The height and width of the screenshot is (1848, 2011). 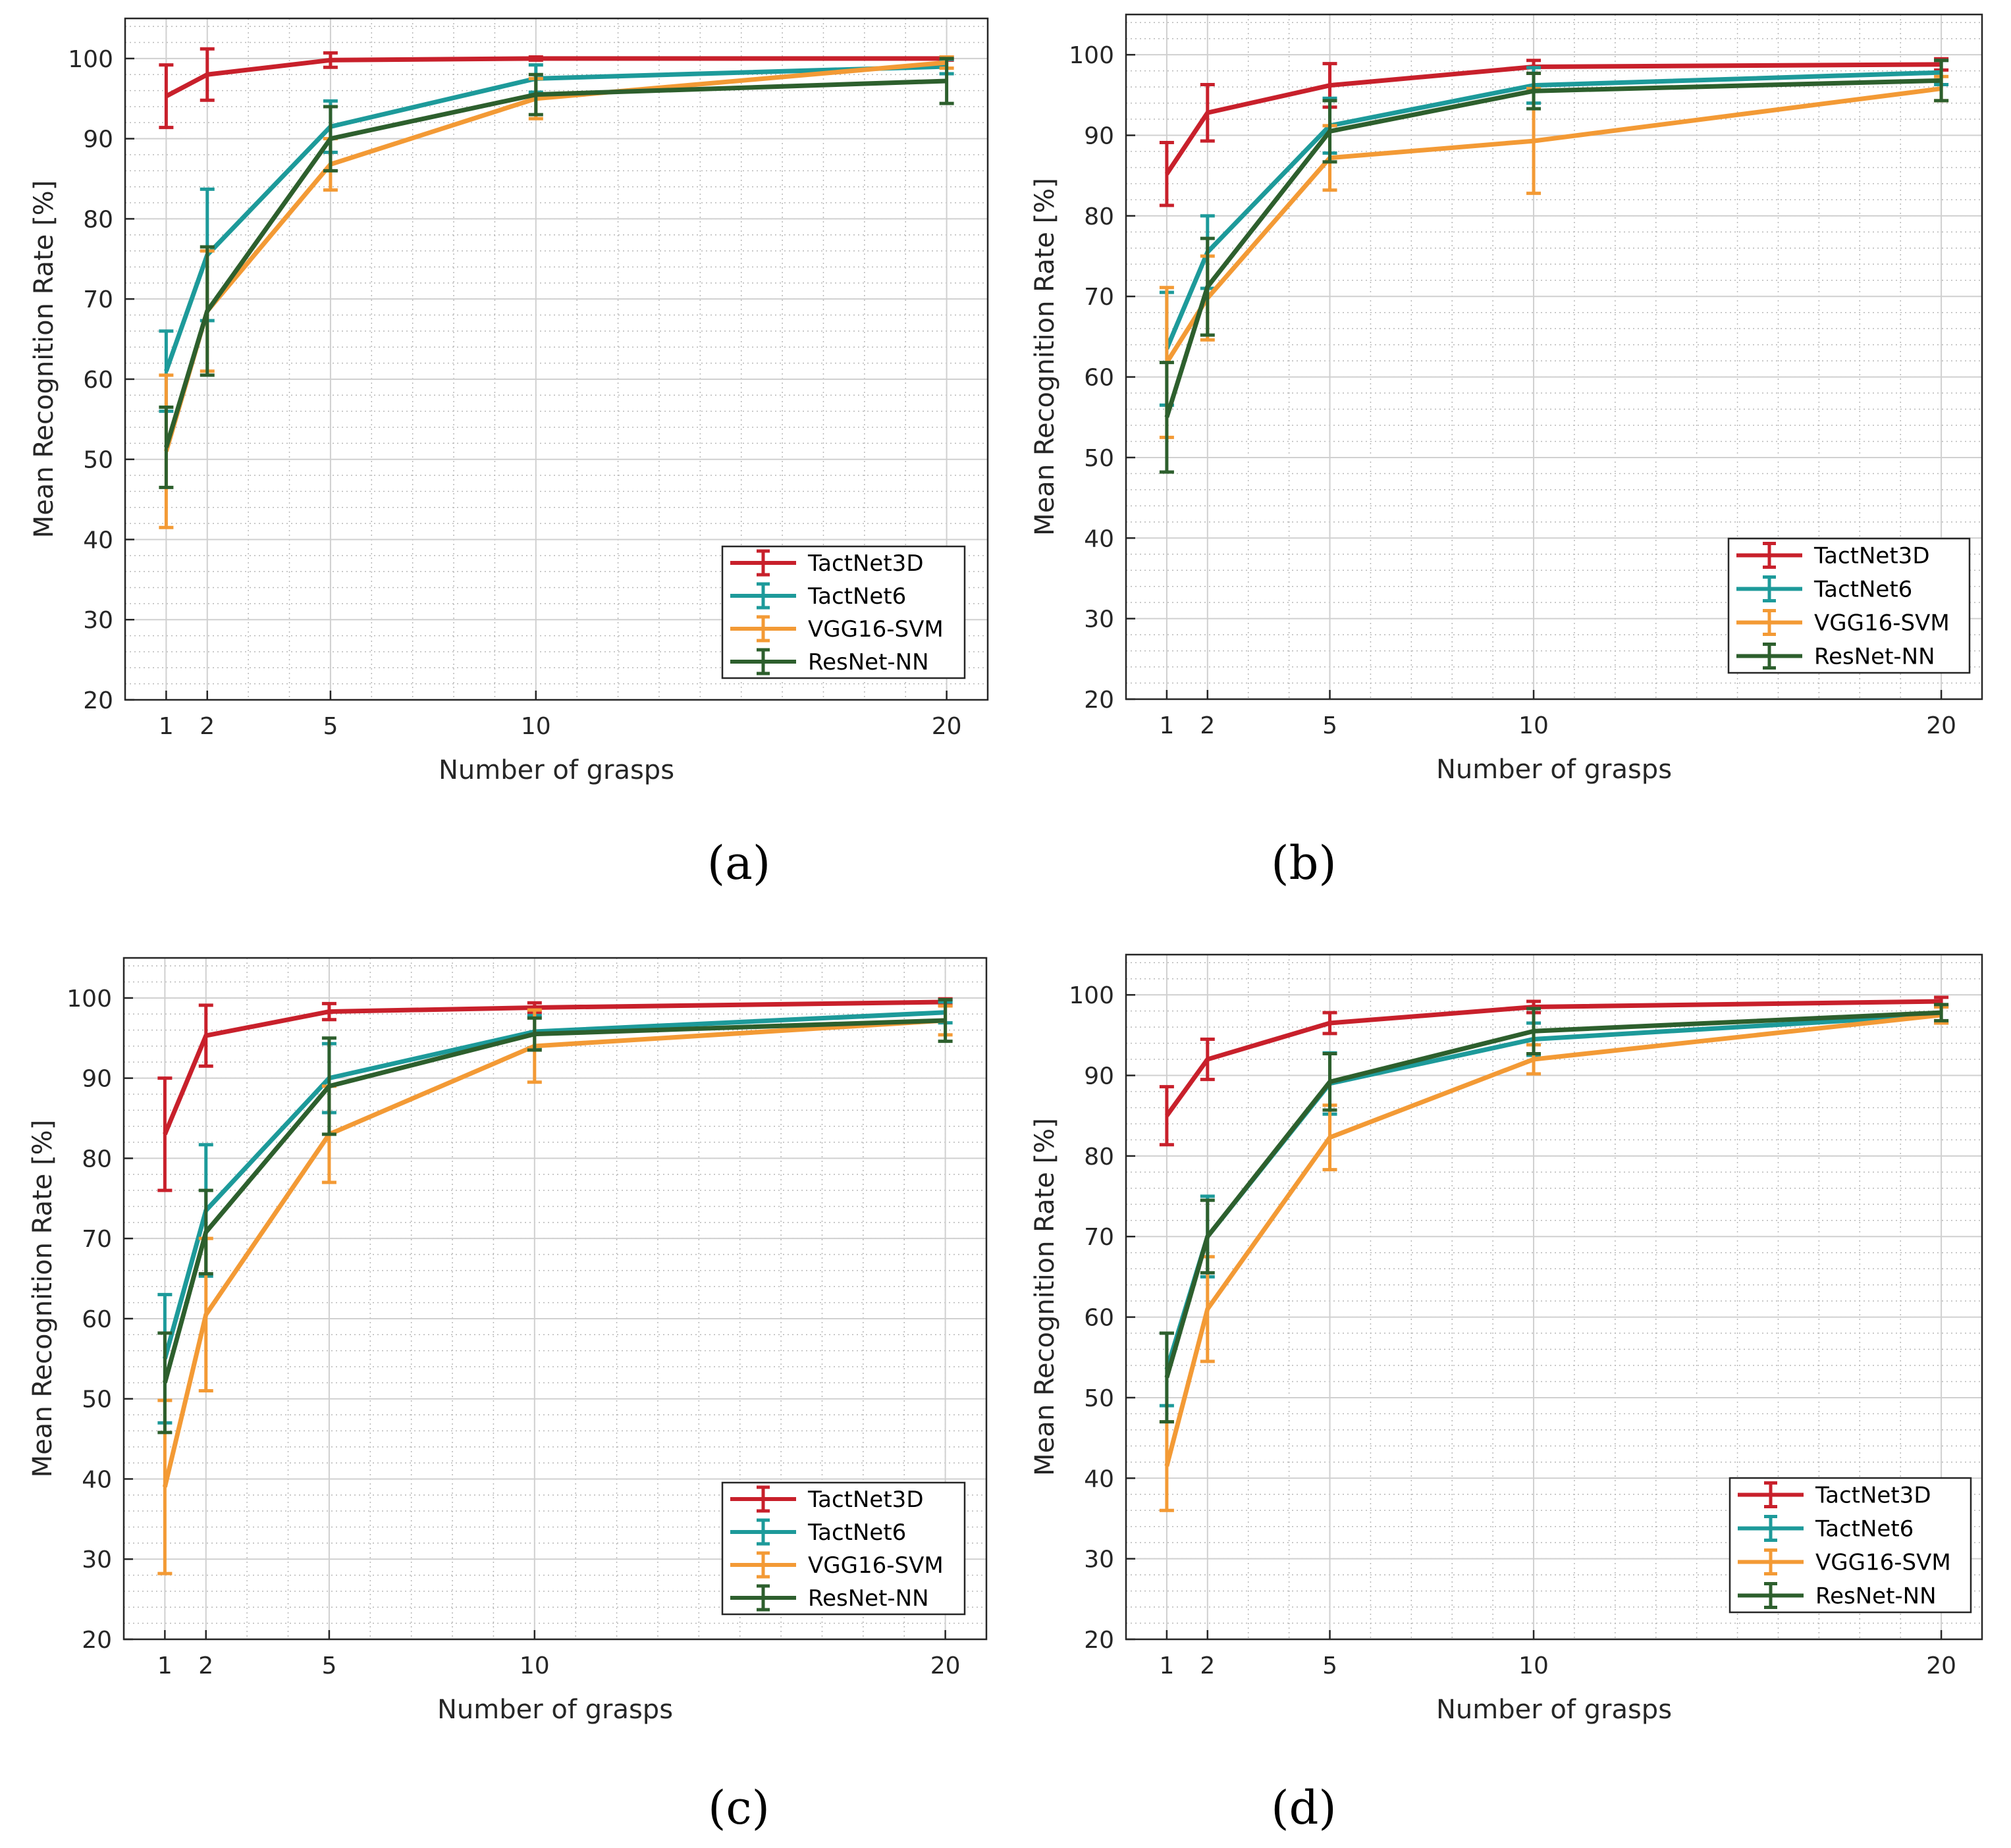 I want to click on series-vgg16-svm, so click(x=1554, y=256).